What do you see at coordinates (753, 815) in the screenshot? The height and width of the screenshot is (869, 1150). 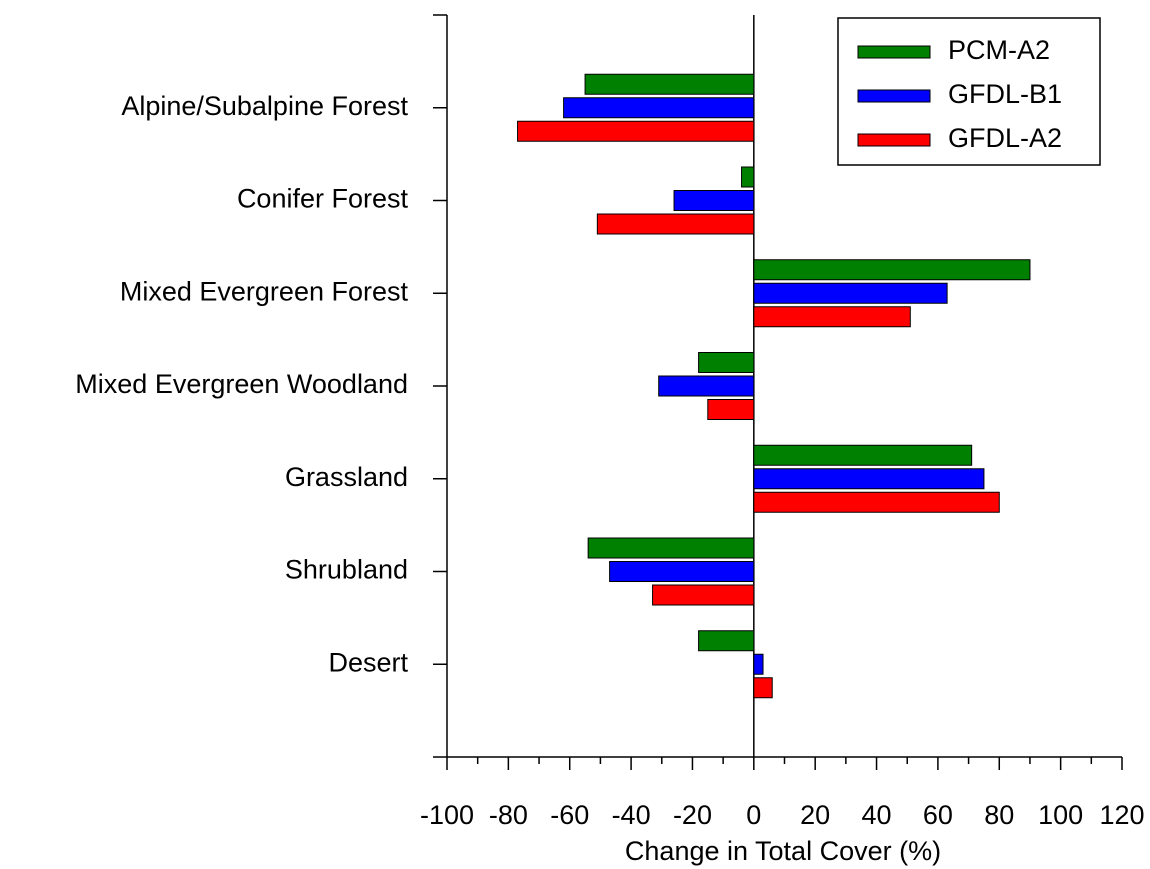 I see `x-tick-label: 0` at bounding box center [753, 815].